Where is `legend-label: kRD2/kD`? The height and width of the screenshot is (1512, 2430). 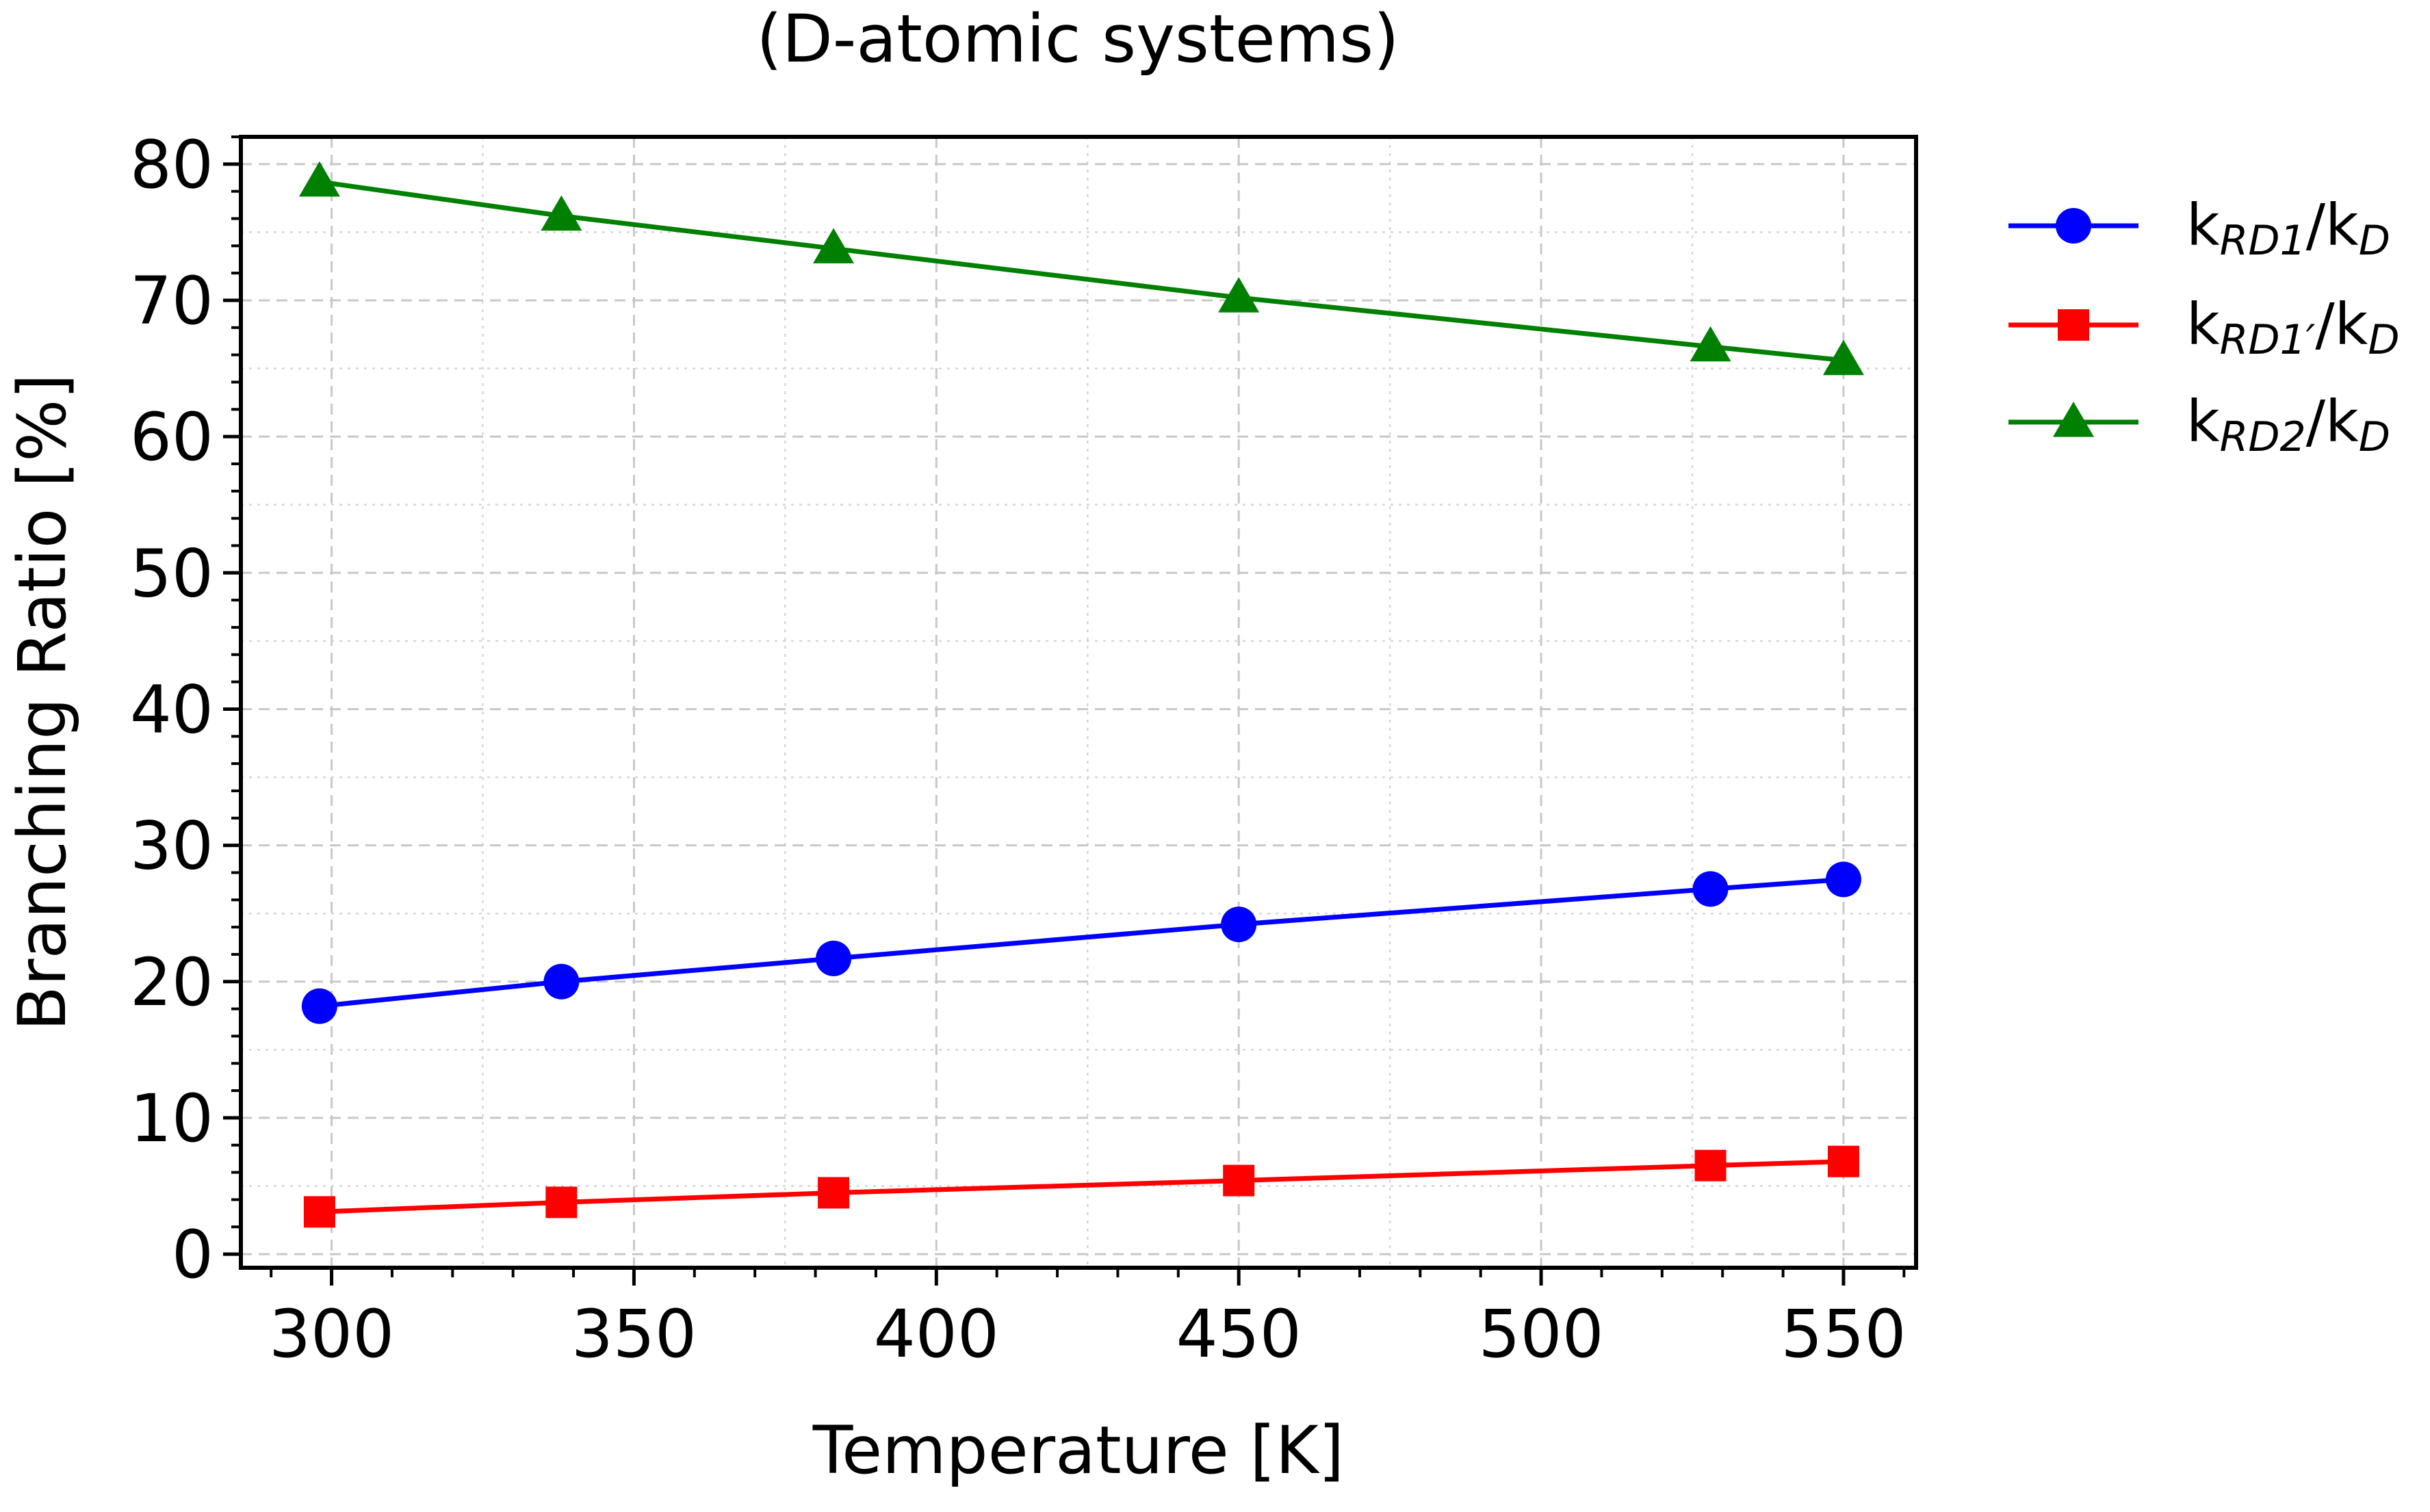 legend-label: kRD2/kD is located at coordinates (2288, 425).